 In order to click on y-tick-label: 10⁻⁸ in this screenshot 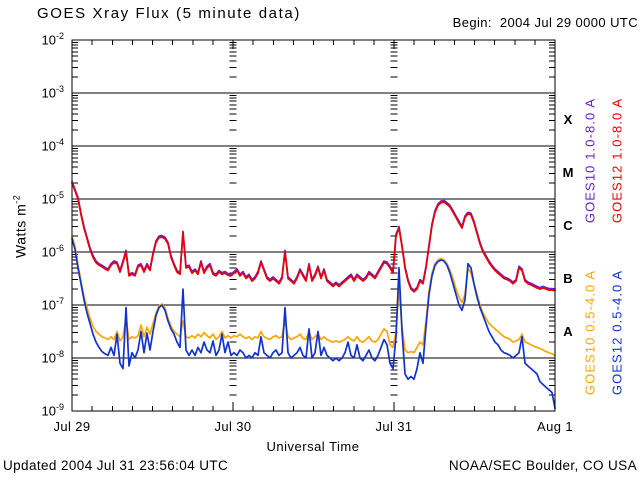, I will do `click(52, 357)`.